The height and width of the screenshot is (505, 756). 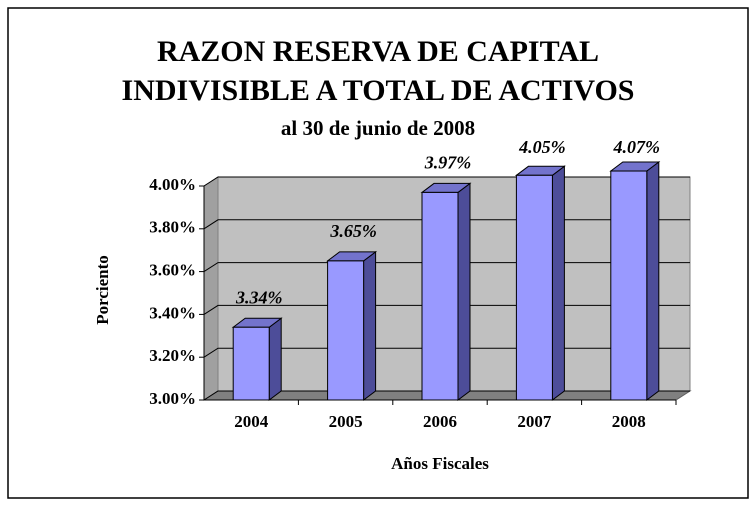 I want to click on x-tick-label: 2007, so click(x=534, y=421).